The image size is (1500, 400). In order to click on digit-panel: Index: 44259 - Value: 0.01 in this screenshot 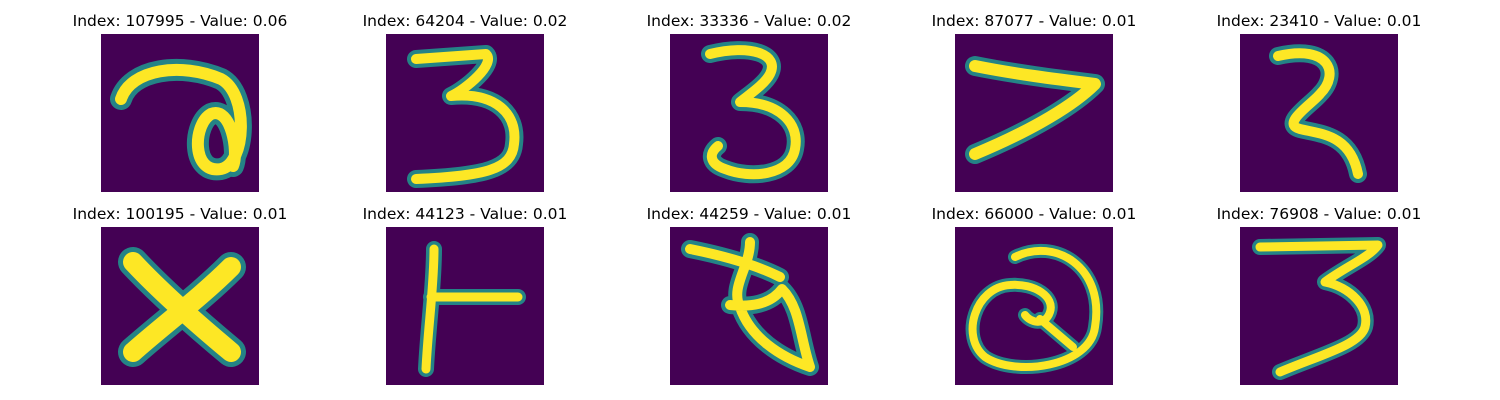, I will do `click(749, 289)`.